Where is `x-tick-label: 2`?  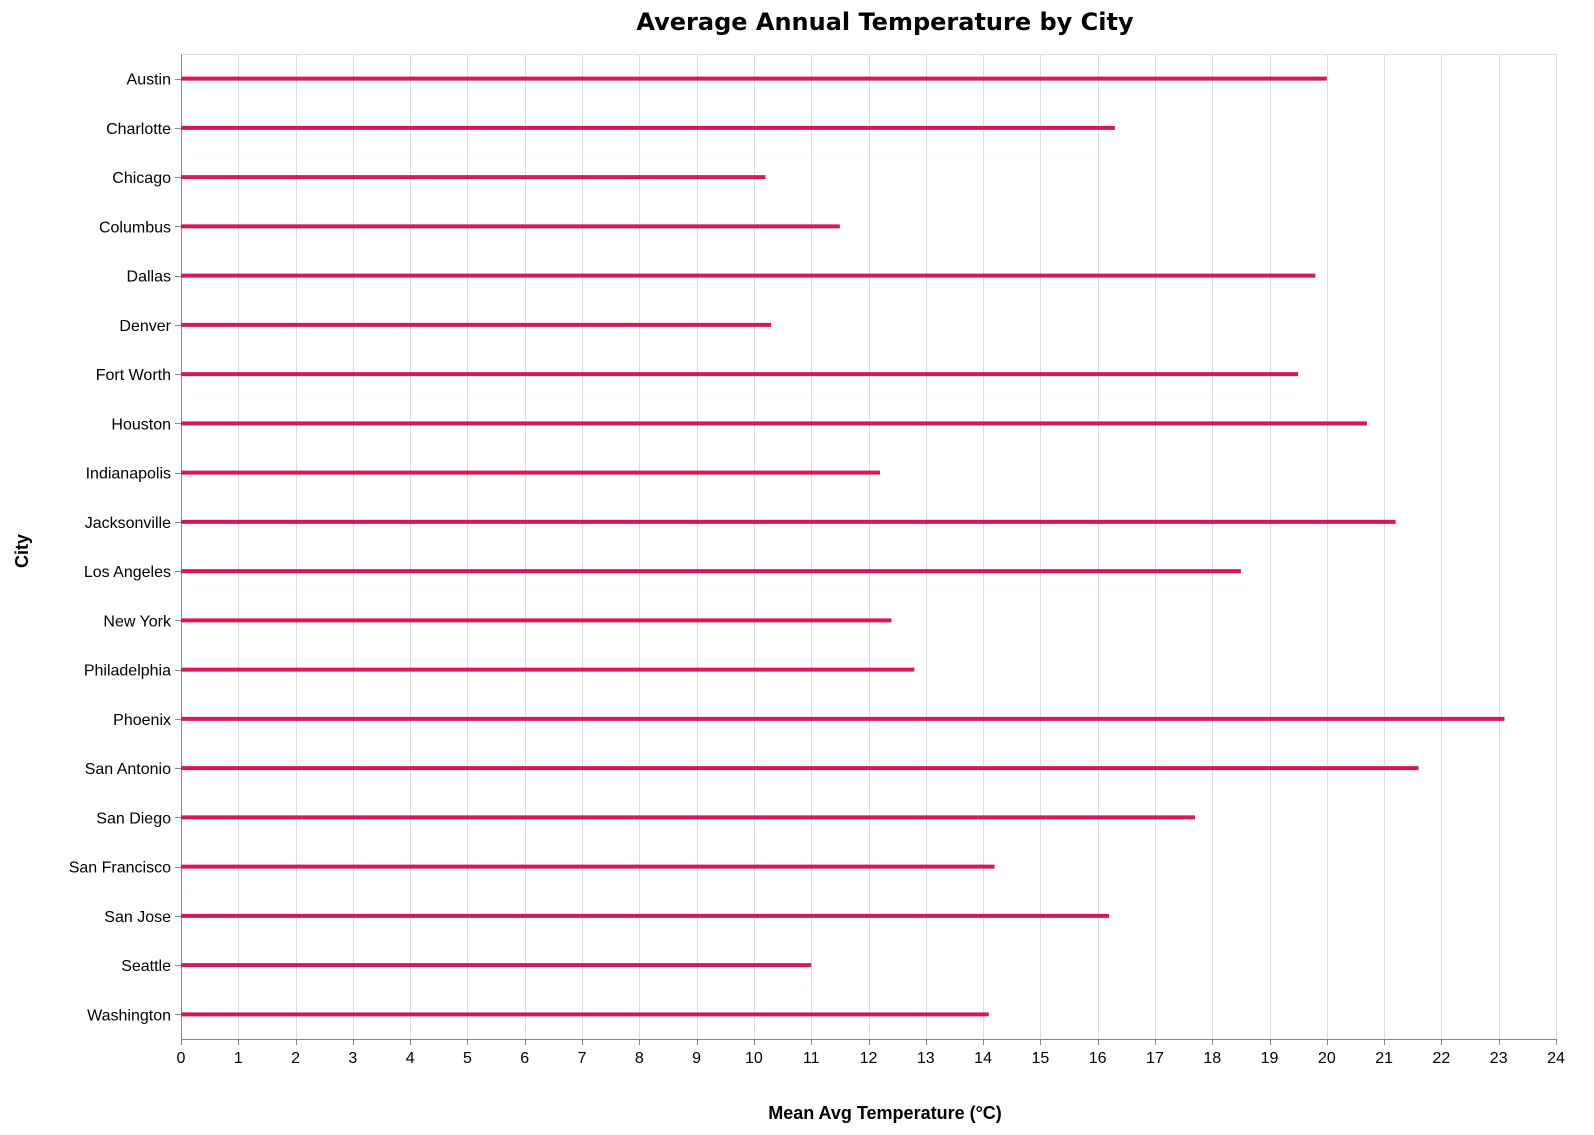 x-tick-label: 2 is located at coordinates (295, 1058).